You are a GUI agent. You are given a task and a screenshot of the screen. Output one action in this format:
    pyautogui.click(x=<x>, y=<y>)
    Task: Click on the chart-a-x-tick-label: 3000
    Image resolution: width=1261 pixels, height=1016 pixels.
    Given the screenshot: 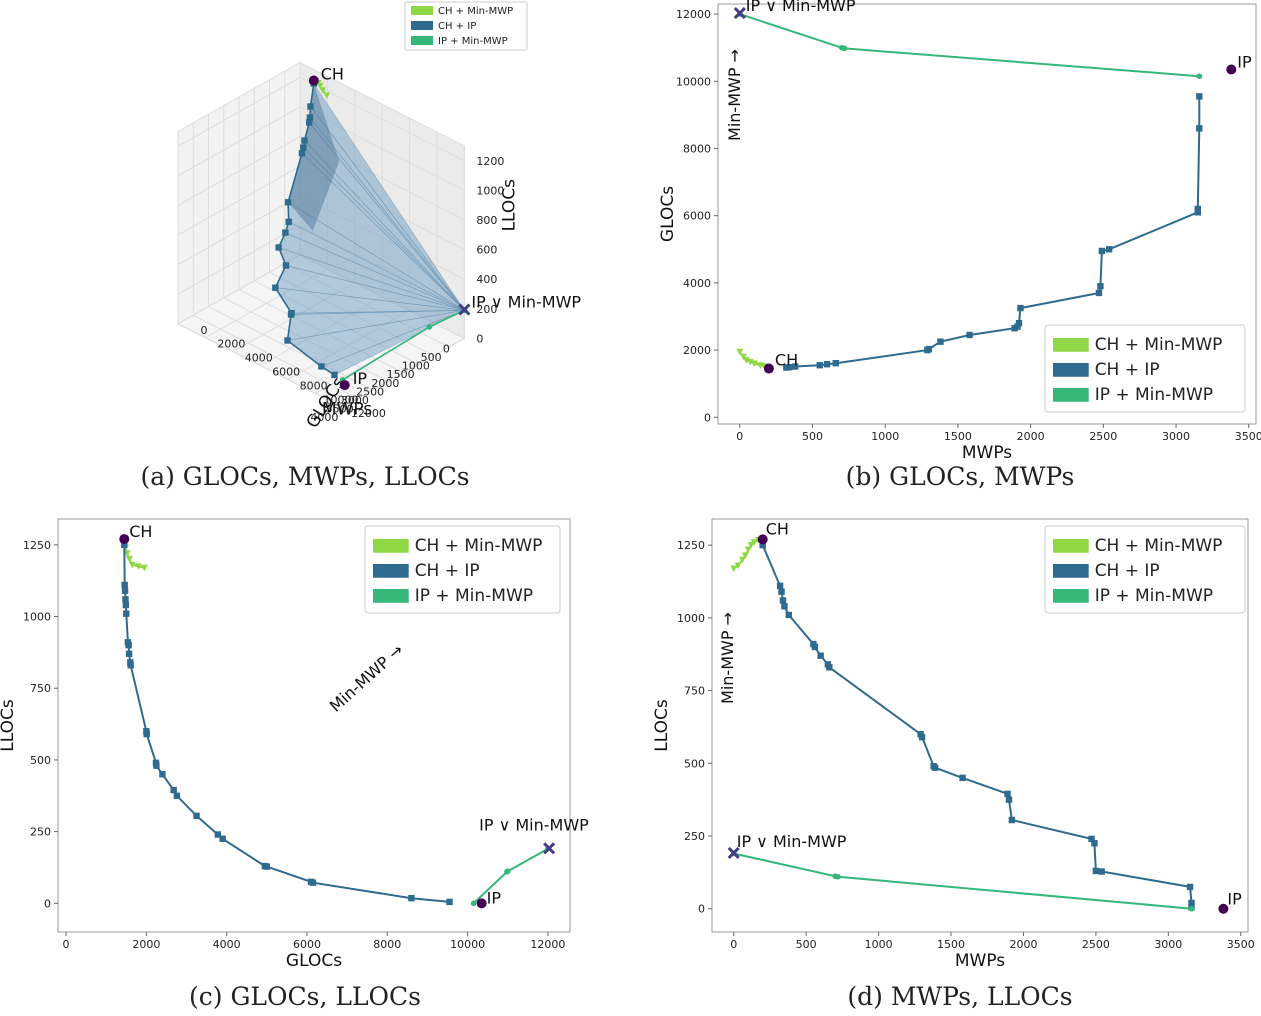 What is the action you would take?
    pyautogui.click(x=355, y=400)
    